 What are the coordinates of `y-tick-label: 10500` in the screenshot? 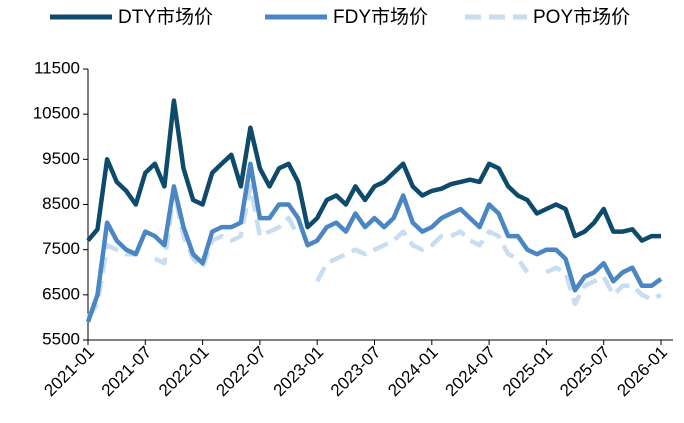 It's located at (56, 113).